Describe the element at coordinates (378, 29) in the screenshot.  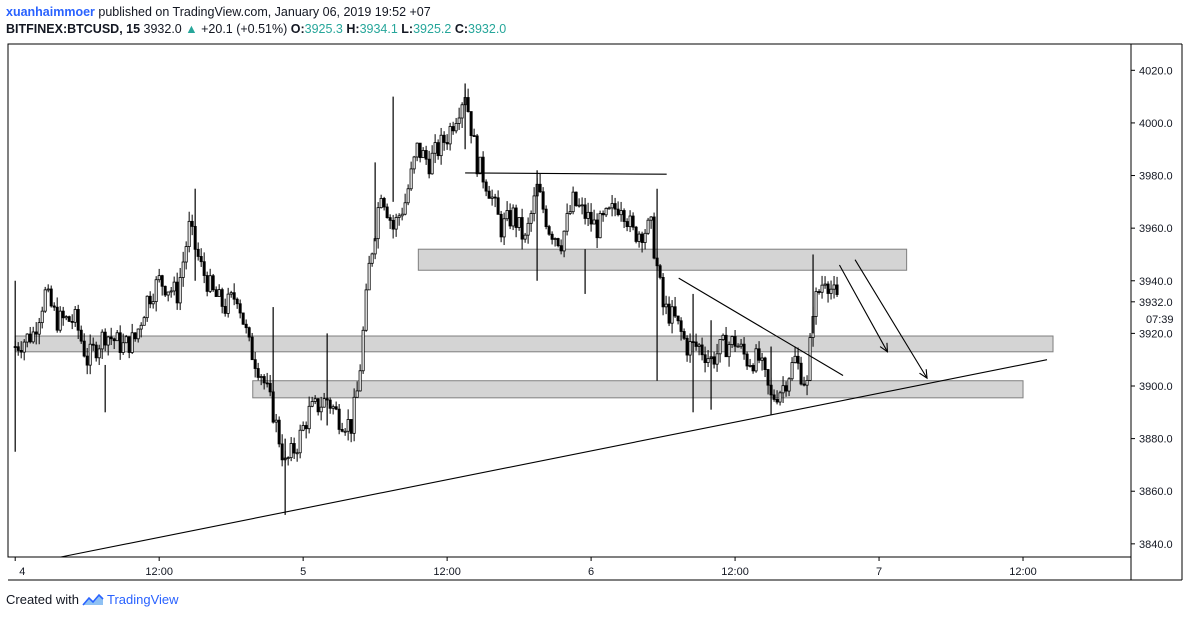
I see `high-value: 3934.1` at that location.